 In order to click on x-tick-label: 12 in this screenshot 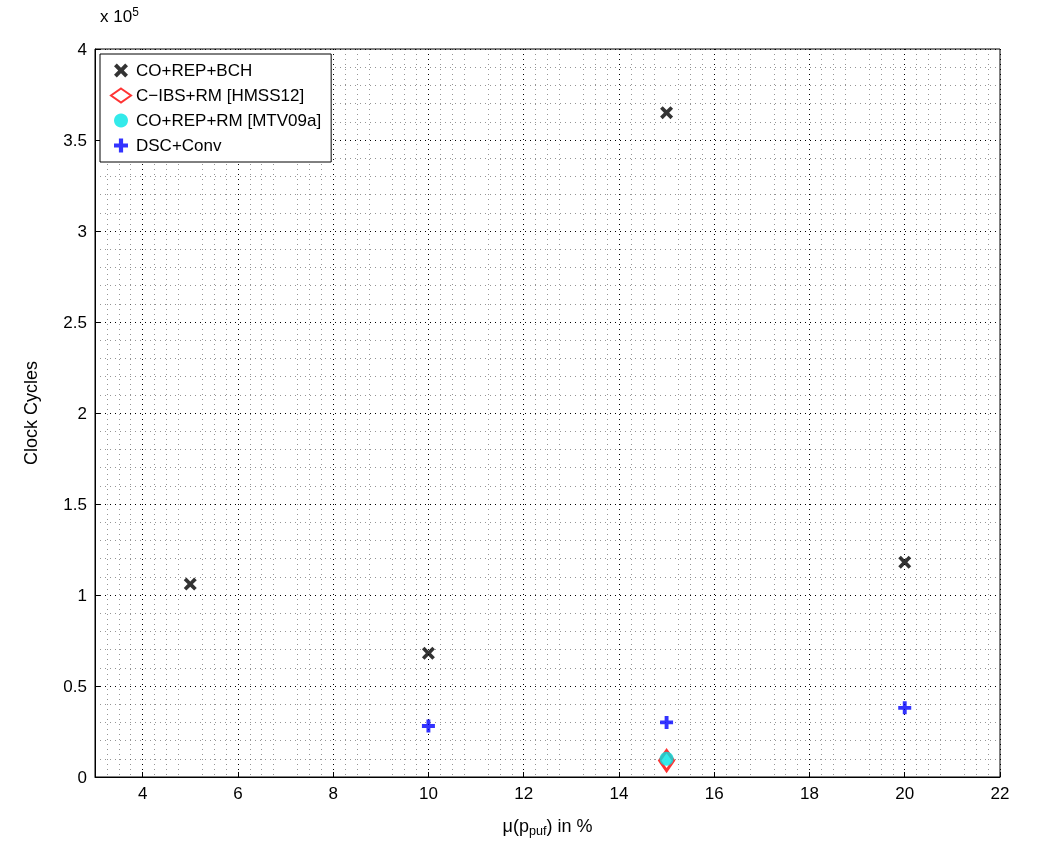, I will do `click(524, 793)`.